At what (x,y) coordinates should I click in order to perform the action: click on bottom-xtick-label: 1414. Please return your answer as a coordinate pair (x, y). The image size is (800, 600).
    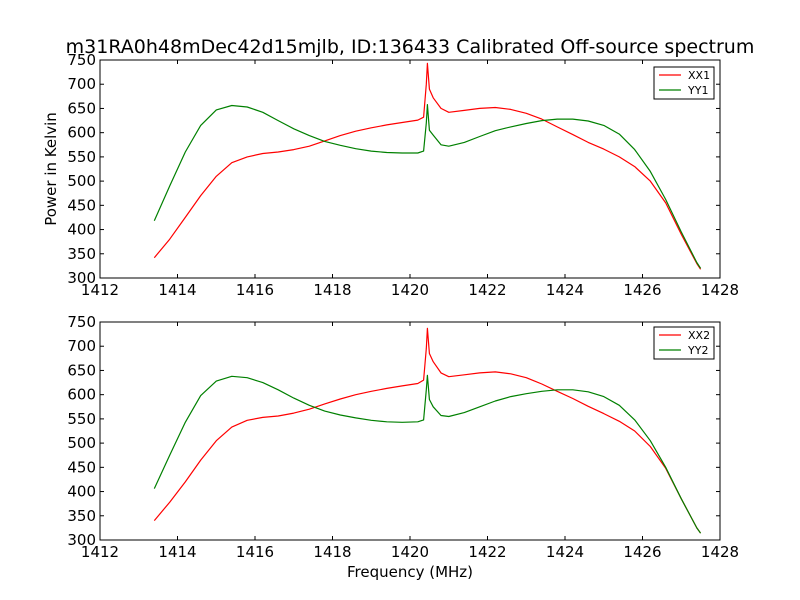
    Looking at the image, I should click on (177, 552).